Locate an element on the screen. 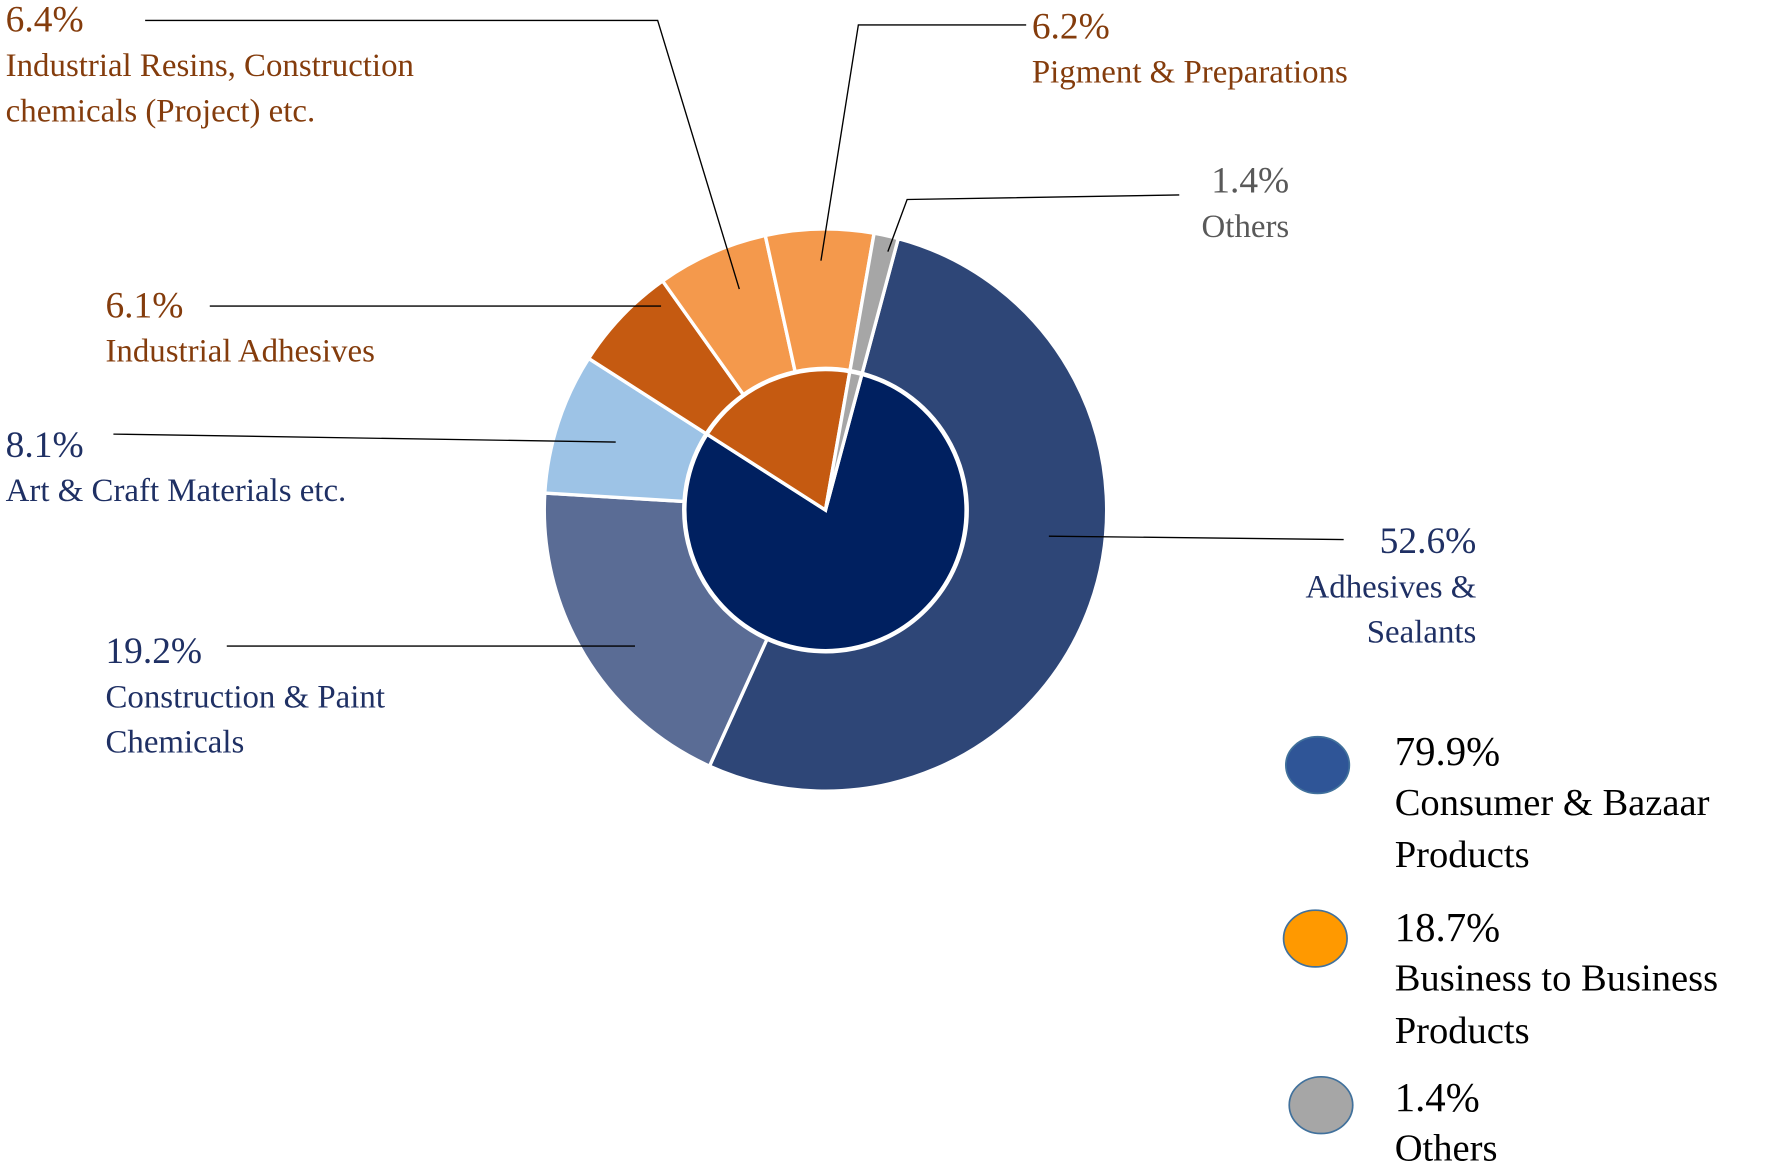 This screenshot has height=1175, width=1778. legend-value-label: 79.9% is located at coordinates (1447, 751).